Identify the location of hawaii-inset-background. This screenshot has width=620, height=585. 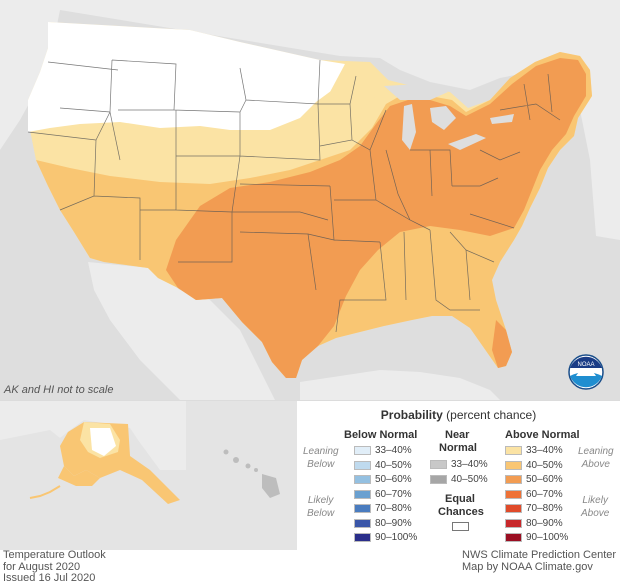
(241, 475).